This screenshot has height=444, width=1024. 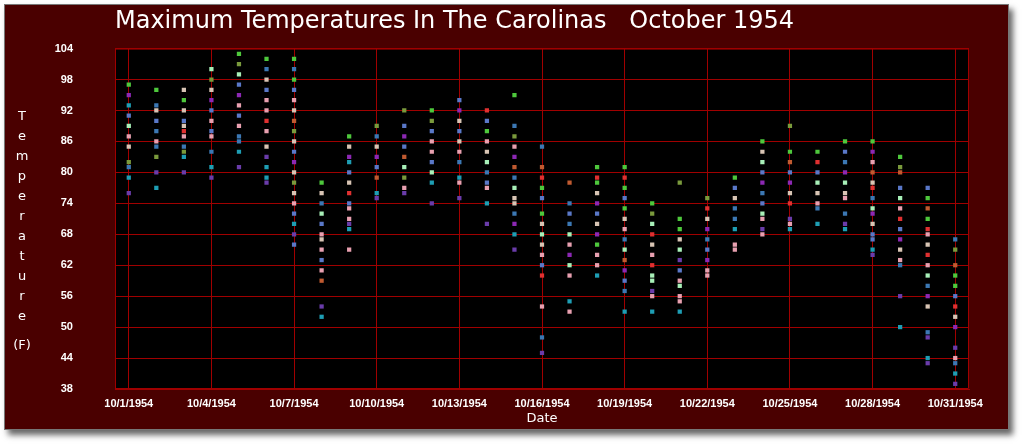 I want to click on y-tick-label: 92, so click(x=66, y=109).